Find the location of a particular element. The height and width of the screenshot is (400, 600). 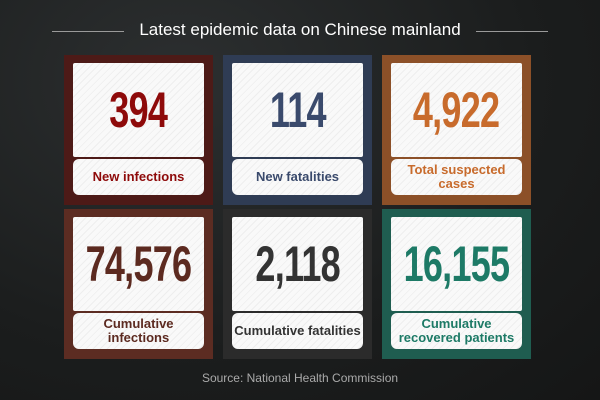

source-note: Source: National Health Commission is located at coordinates (300, 378).